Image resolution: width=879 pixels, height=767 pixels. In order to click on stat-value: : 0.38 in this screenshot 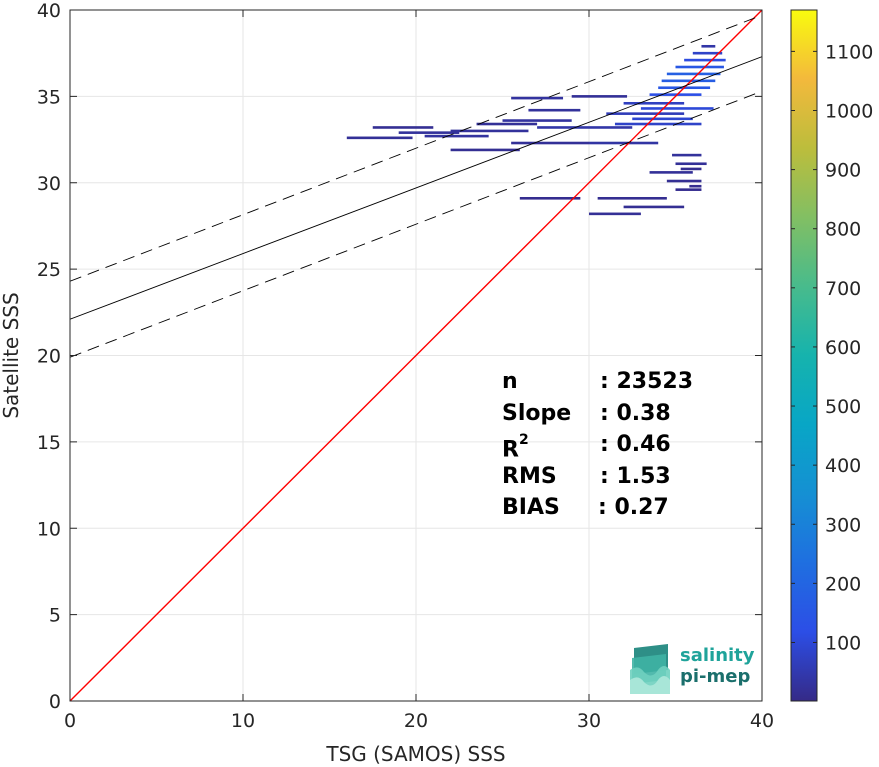, I will do `click(635, 413)`.